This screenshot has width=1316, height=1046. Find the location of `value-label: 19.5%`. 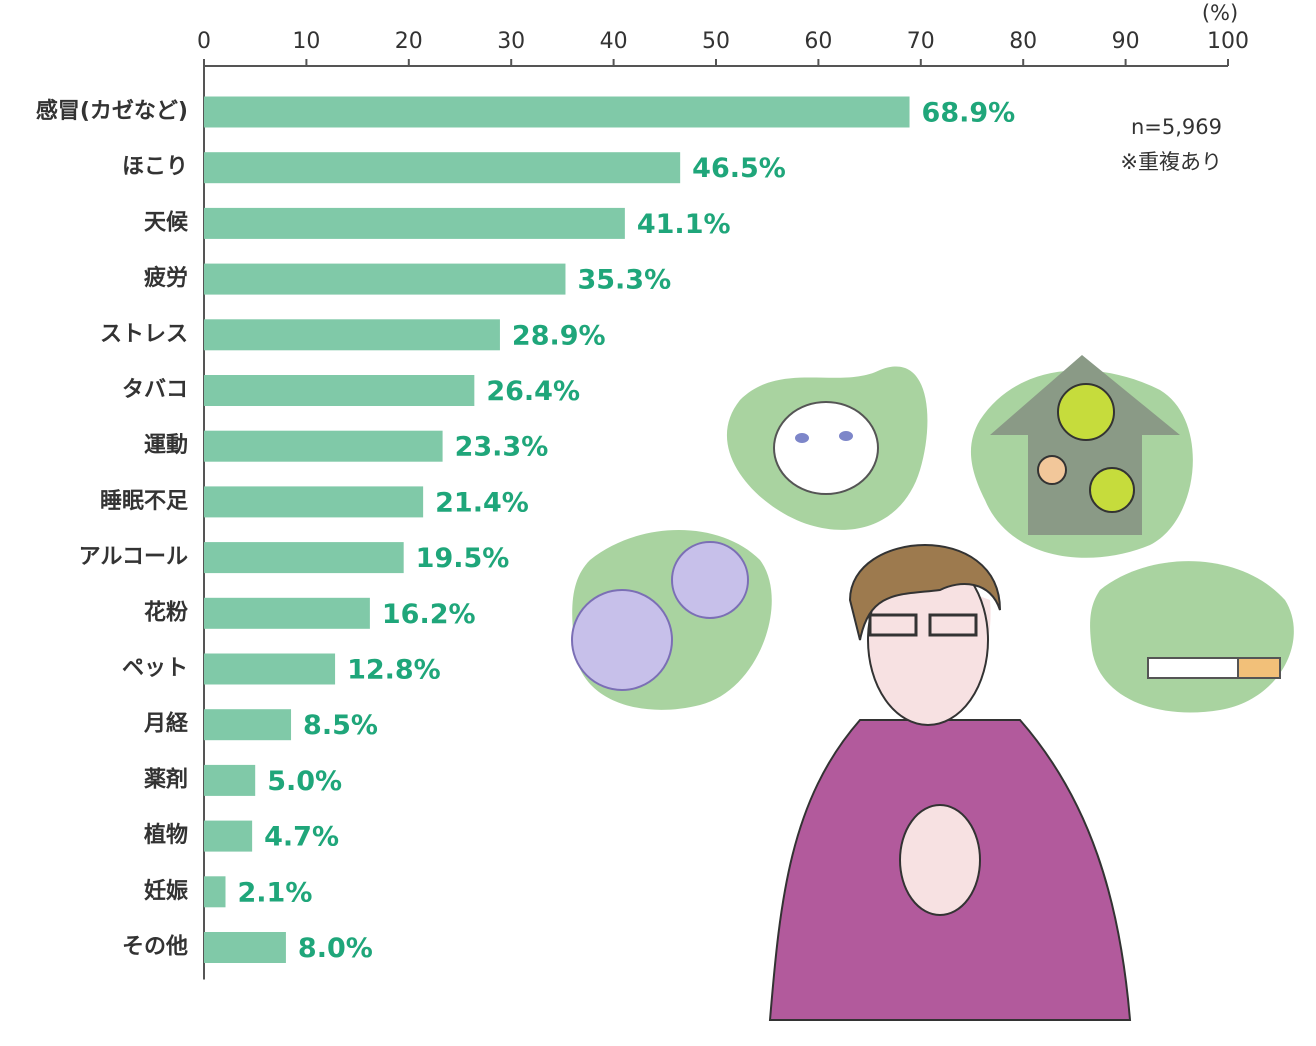

value-label: 19.5% is located at coordinates (463, 558).